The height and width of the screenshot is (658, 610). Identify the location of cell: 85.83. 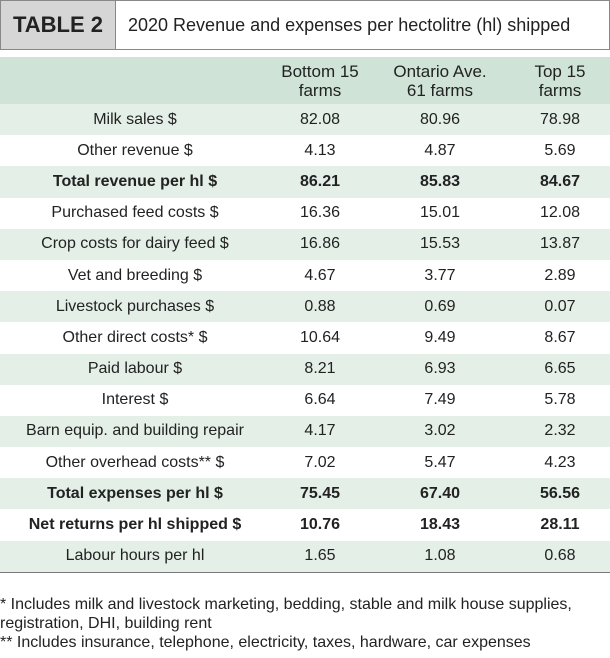
(440, 181).